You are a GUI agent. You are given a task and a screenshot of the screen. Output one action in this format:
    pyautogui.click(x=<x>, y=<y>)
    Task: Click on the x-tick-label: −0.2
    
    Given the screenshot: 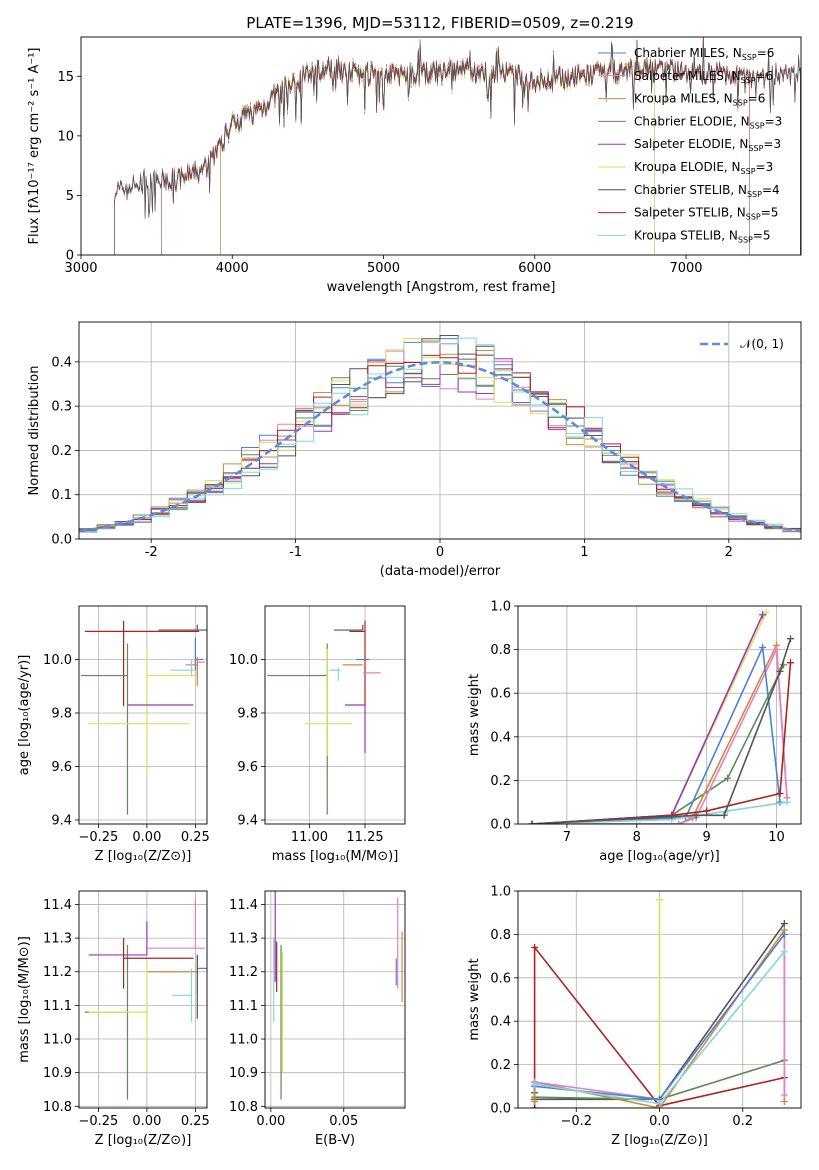 What is the action you would take?
    pyautogui.click(x=576, y=1121)
    